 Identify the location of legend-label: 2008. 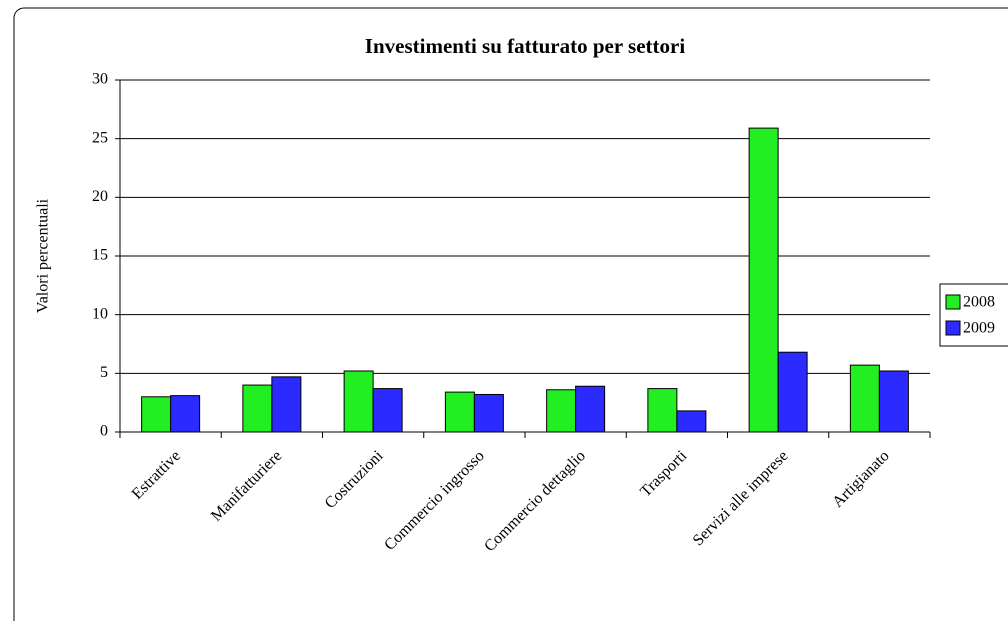
(979, 302).